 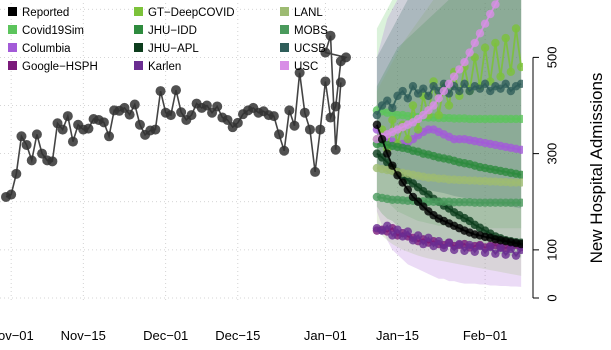 What do you see at coordinates (184, 13) in the screenshot?
I see `legend-item: GT−DeepCOVID` at bounding box center [184, 13].